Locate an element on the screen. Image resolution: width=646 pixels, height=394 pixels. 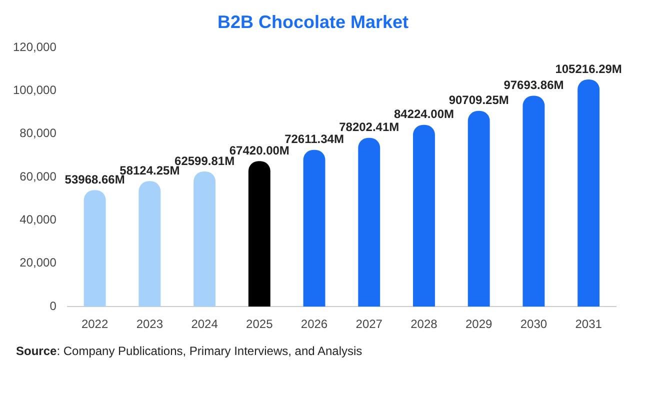
y-tick-label: 0 is located at coordinates (53, 305).